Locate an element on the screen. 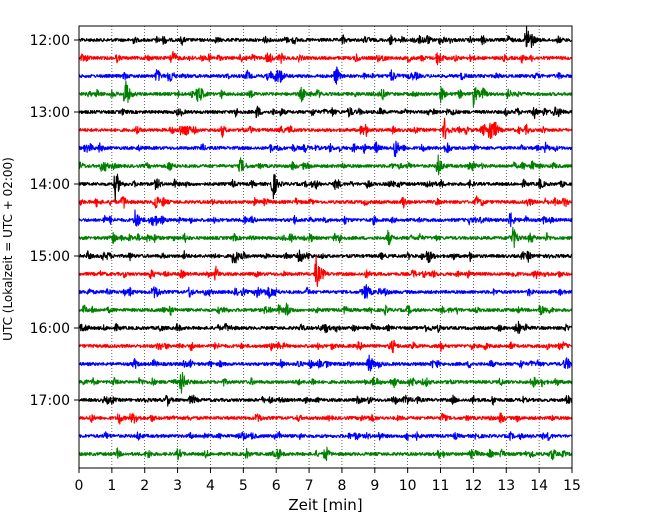 Image resolution: width=650 pixels, height=520 pixels. x-tick-label: 11 is located at coordinates (441, 486).